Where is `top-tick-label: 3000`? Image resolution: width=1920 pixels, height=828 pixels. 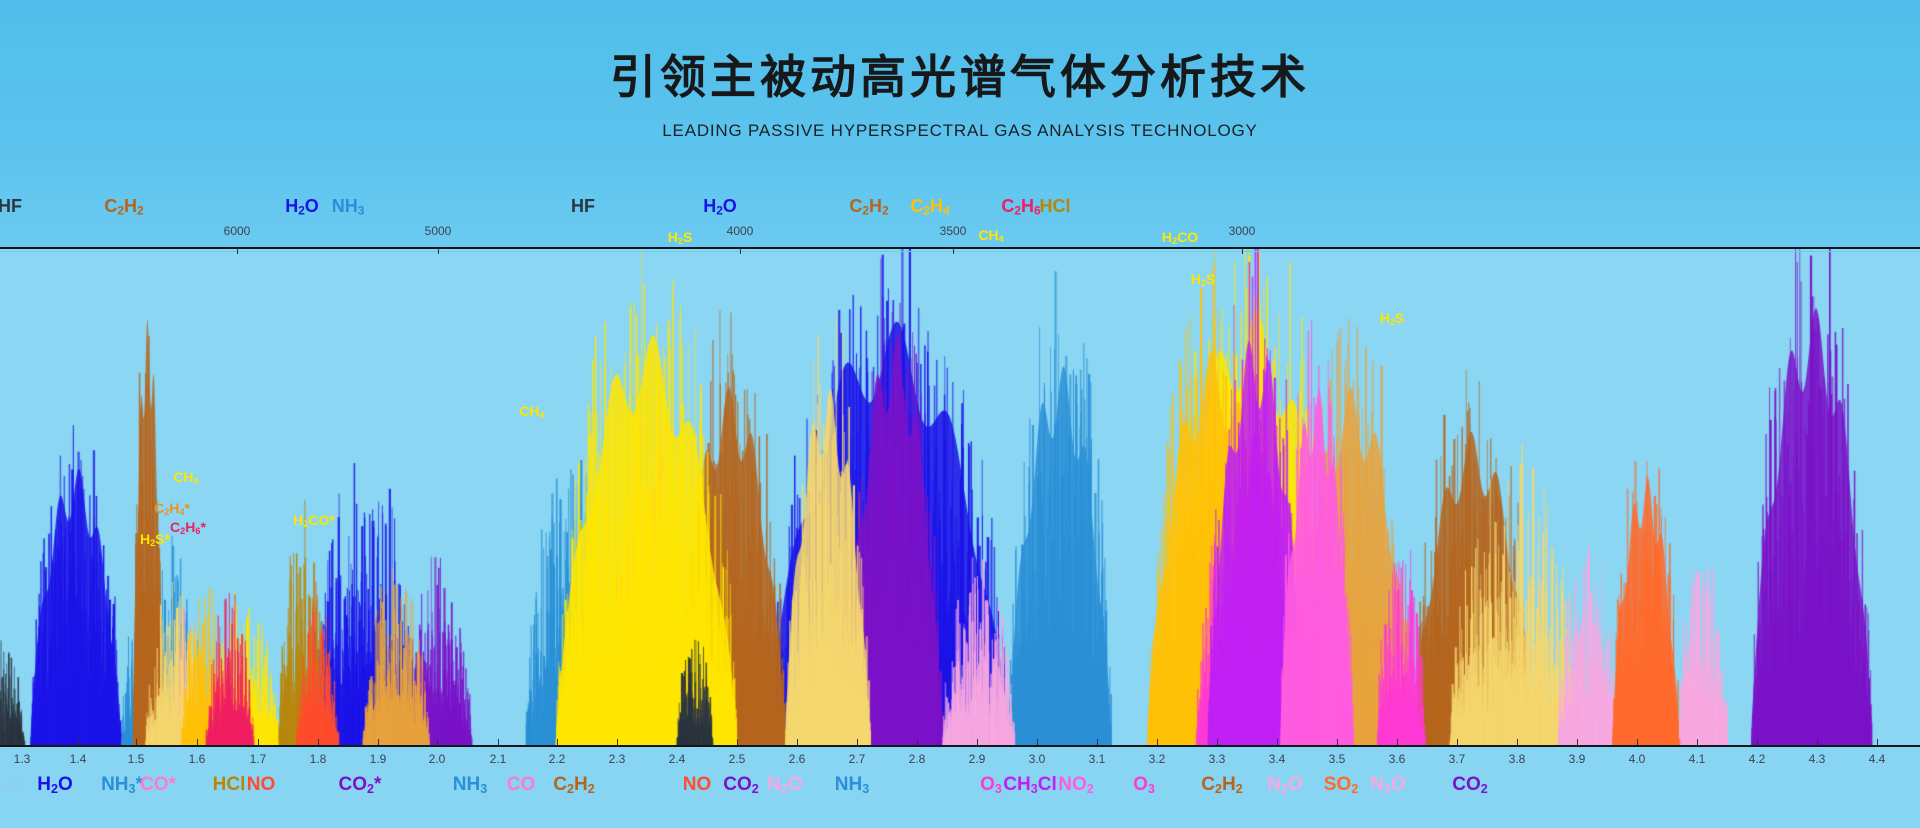
top-tick-label: 3000 is located at coordinates (1242, 231).